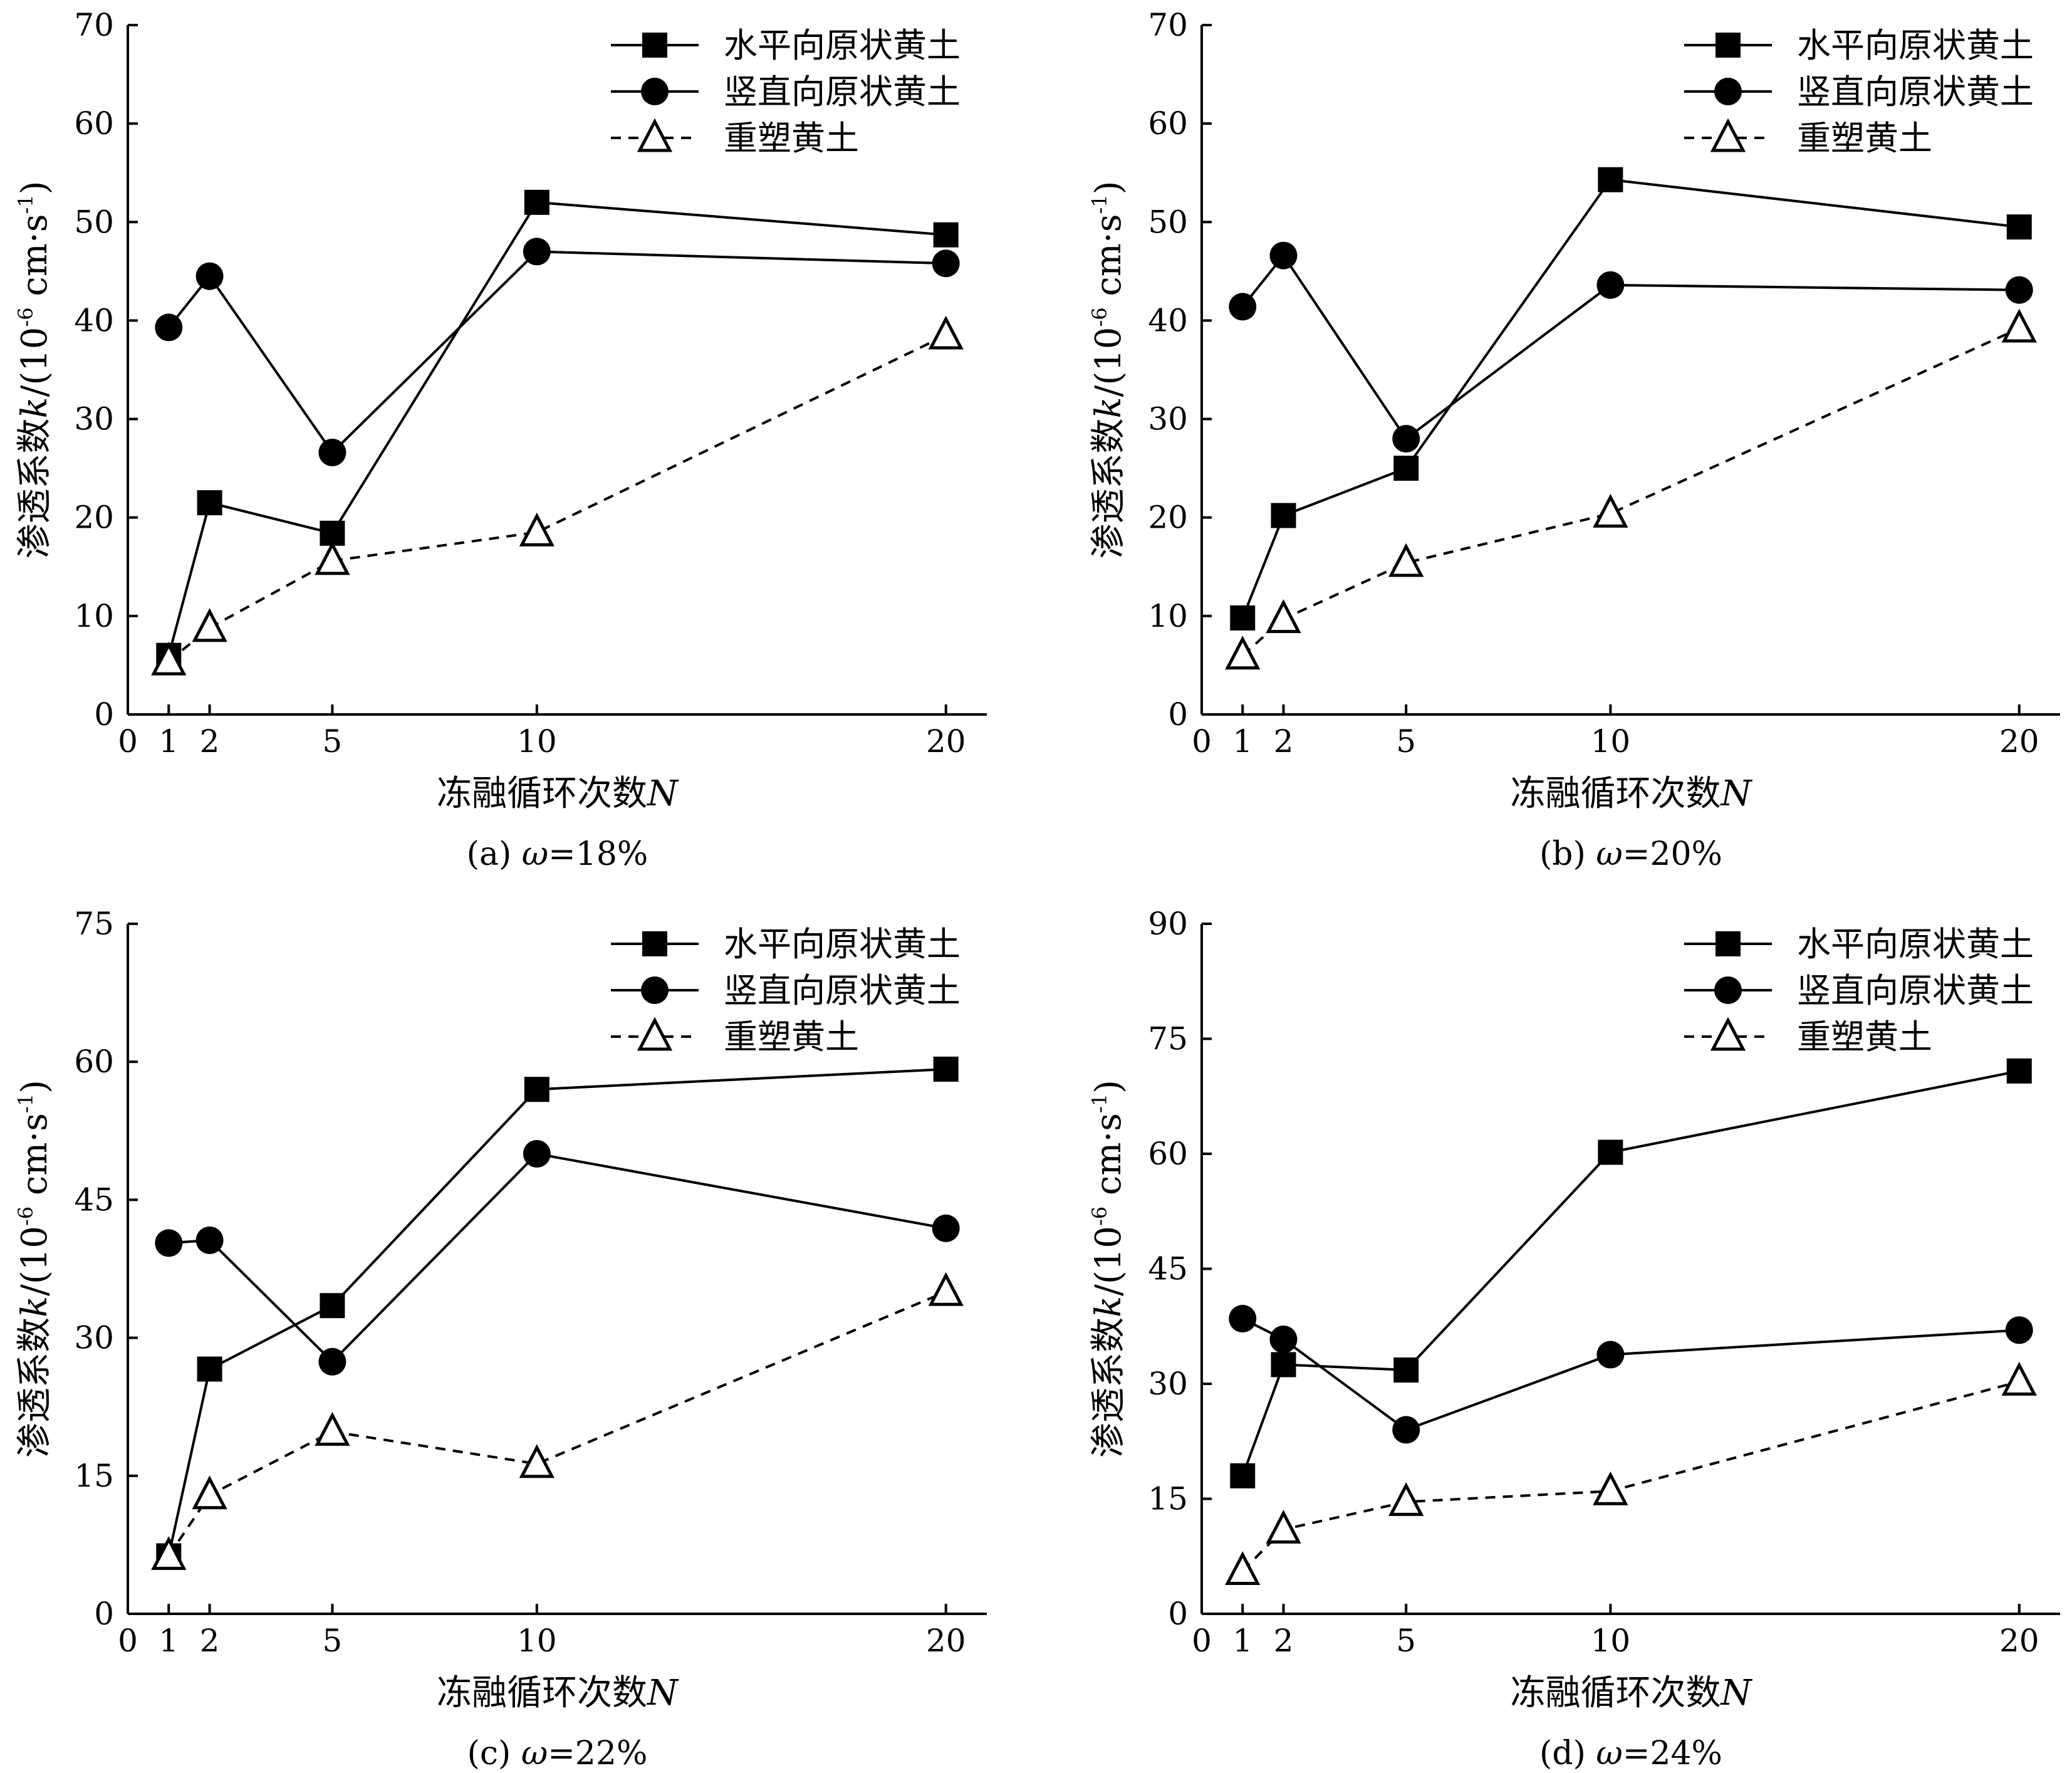  I want to click on y-tick-label: 90, so click(1168, 924).